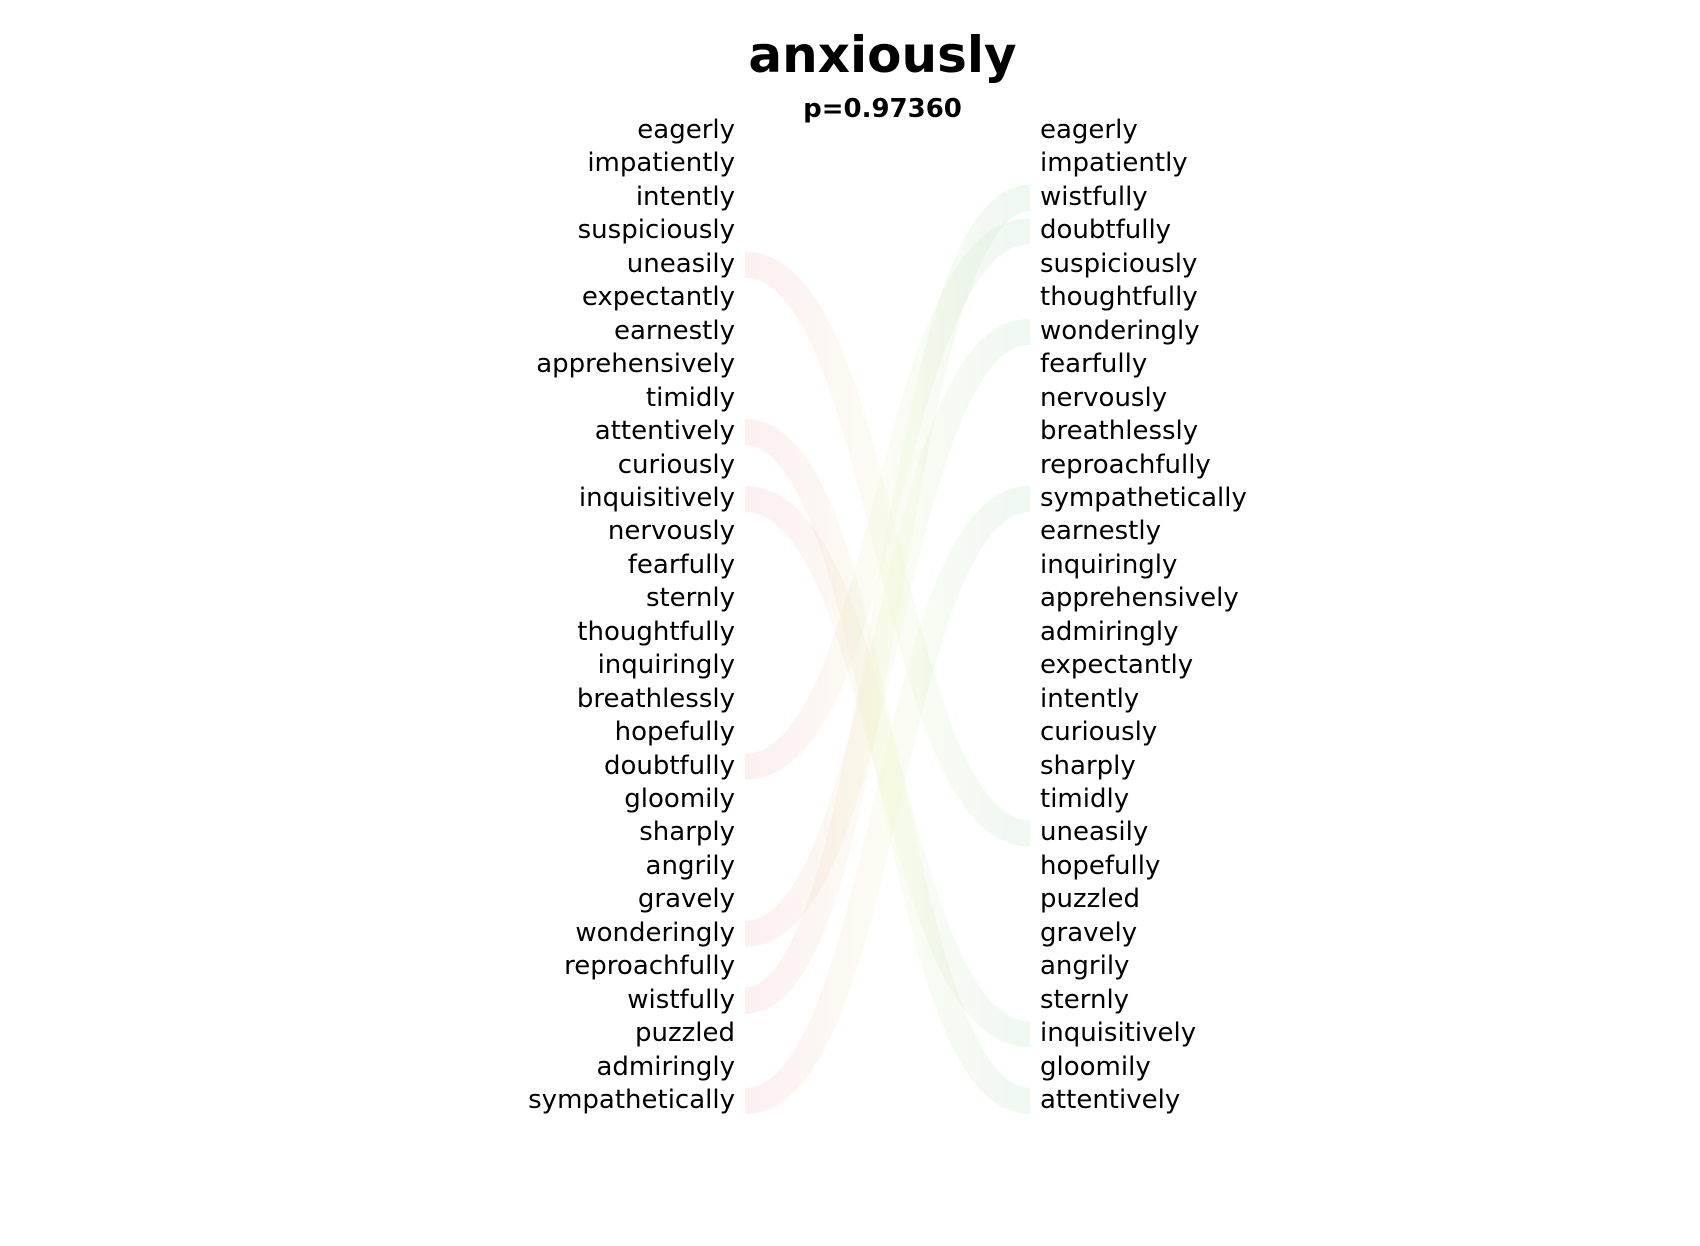 The width and height of the screenshot is (1700, 1246). Describe the element at coordinates (882, 109) in the screenshot. I see `diagram-subtitle: p=0.97360` at that location.